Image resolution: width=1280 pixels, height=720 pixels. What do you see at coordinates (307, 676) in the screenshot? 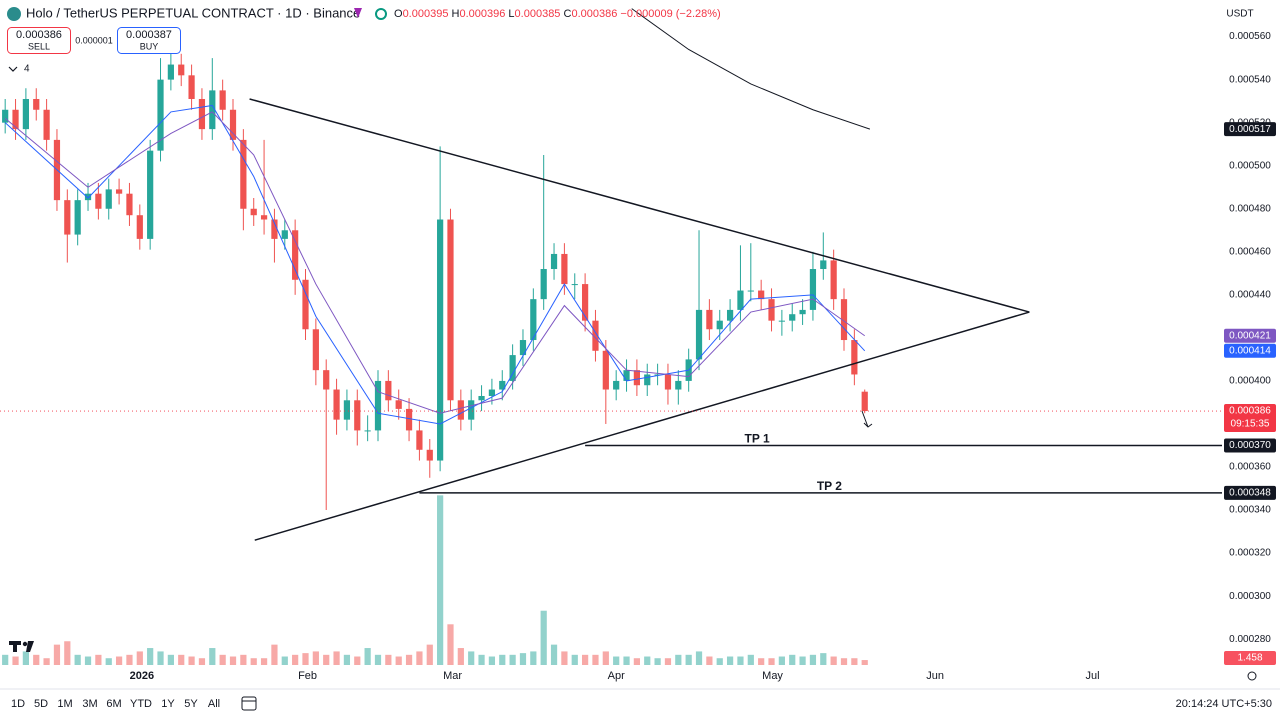
I see `x-tick-label: Feb` at bounding box center [307, 676].